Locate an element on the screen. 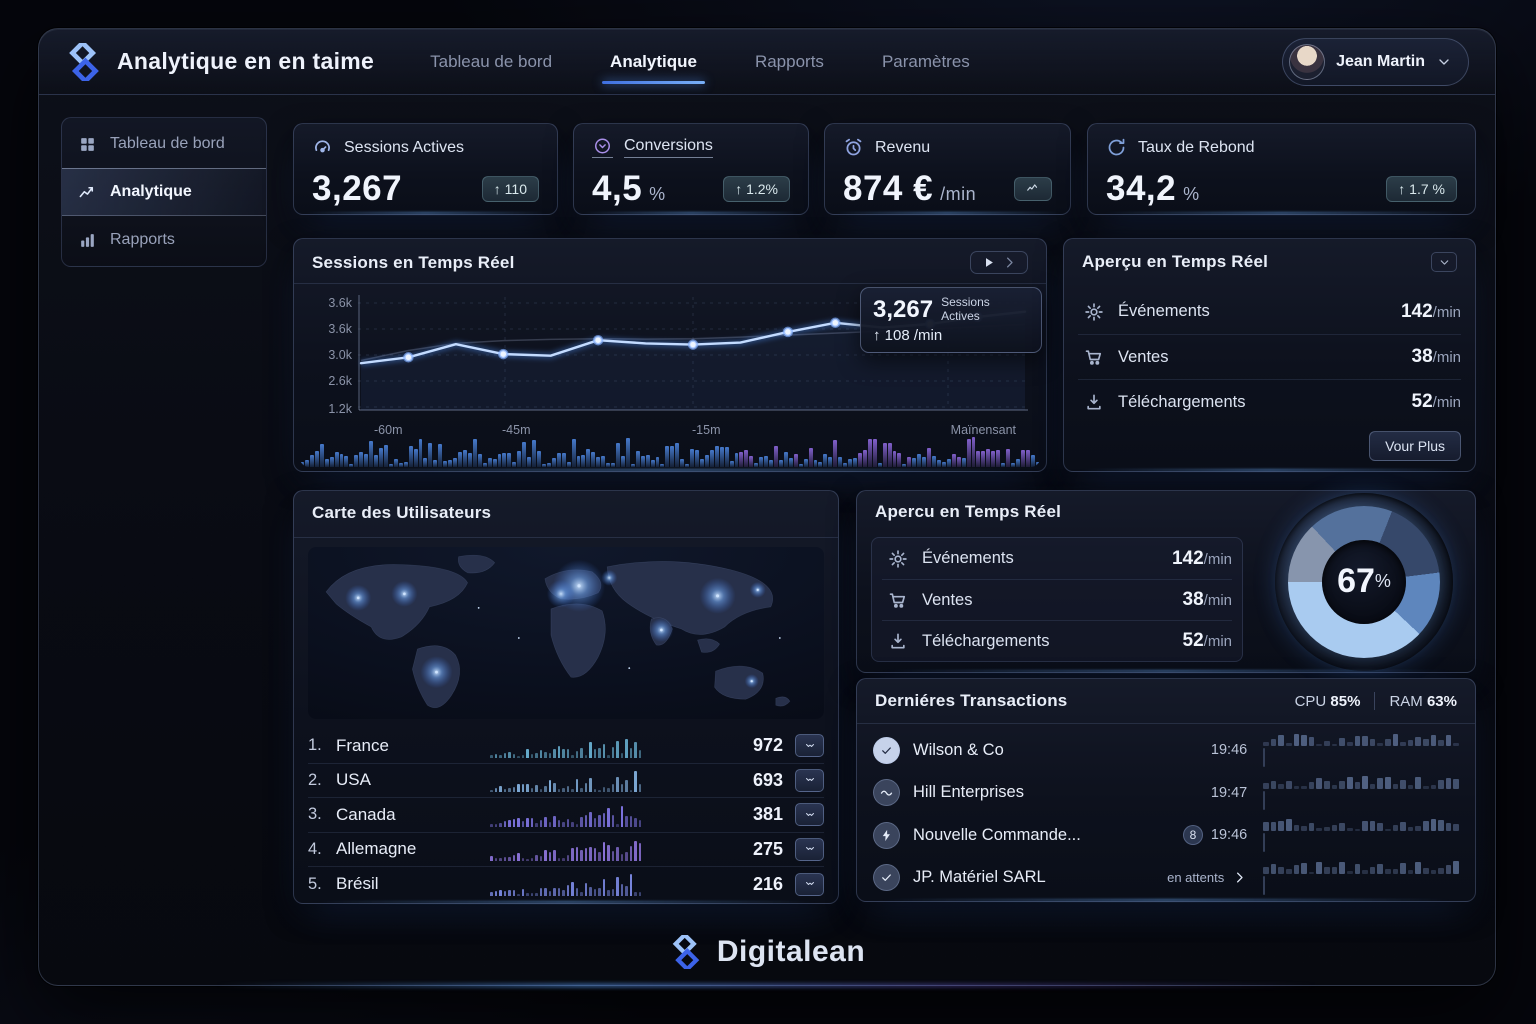 This screenshot has width=1536, height=1024. nav-analytique: Analytique is located at coordinates (653, 62).